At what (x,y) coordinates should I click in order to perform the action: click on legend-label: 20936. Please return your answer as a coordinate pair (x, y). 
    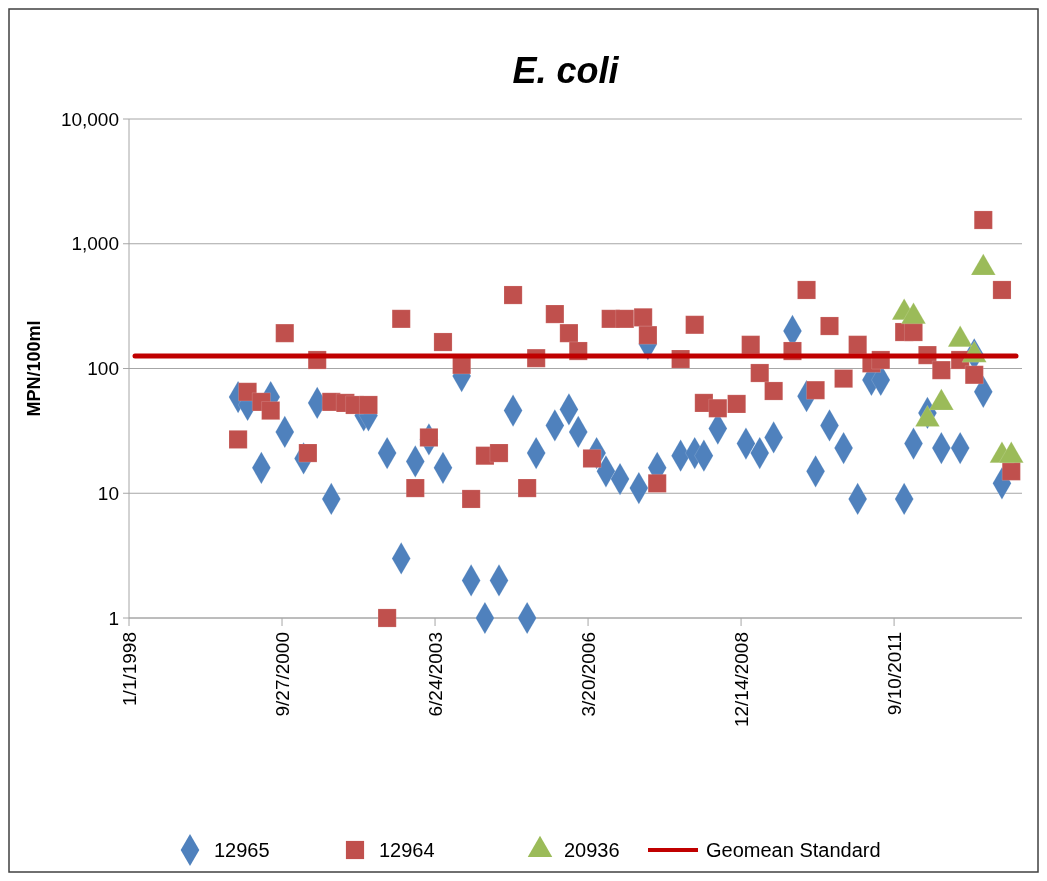
    Looking at the image, I should click on (592, 850).